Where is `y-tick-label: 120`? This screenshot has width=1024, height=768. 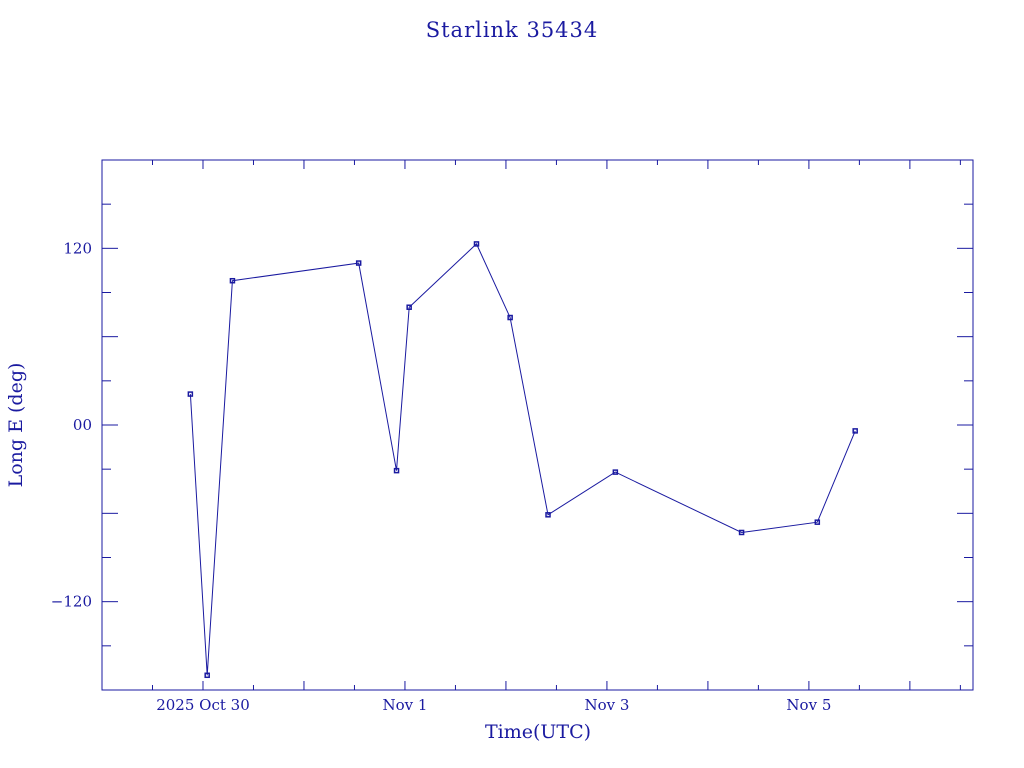 y-tick-label: 120 is located at coordinates (77, 248).